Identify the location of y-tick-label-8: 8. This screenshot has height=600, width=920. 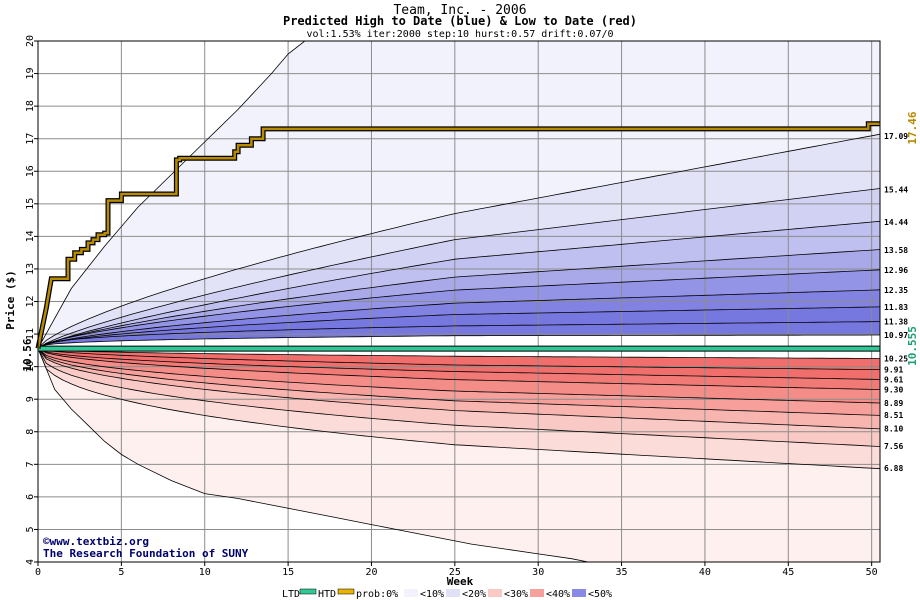
(30, 432).